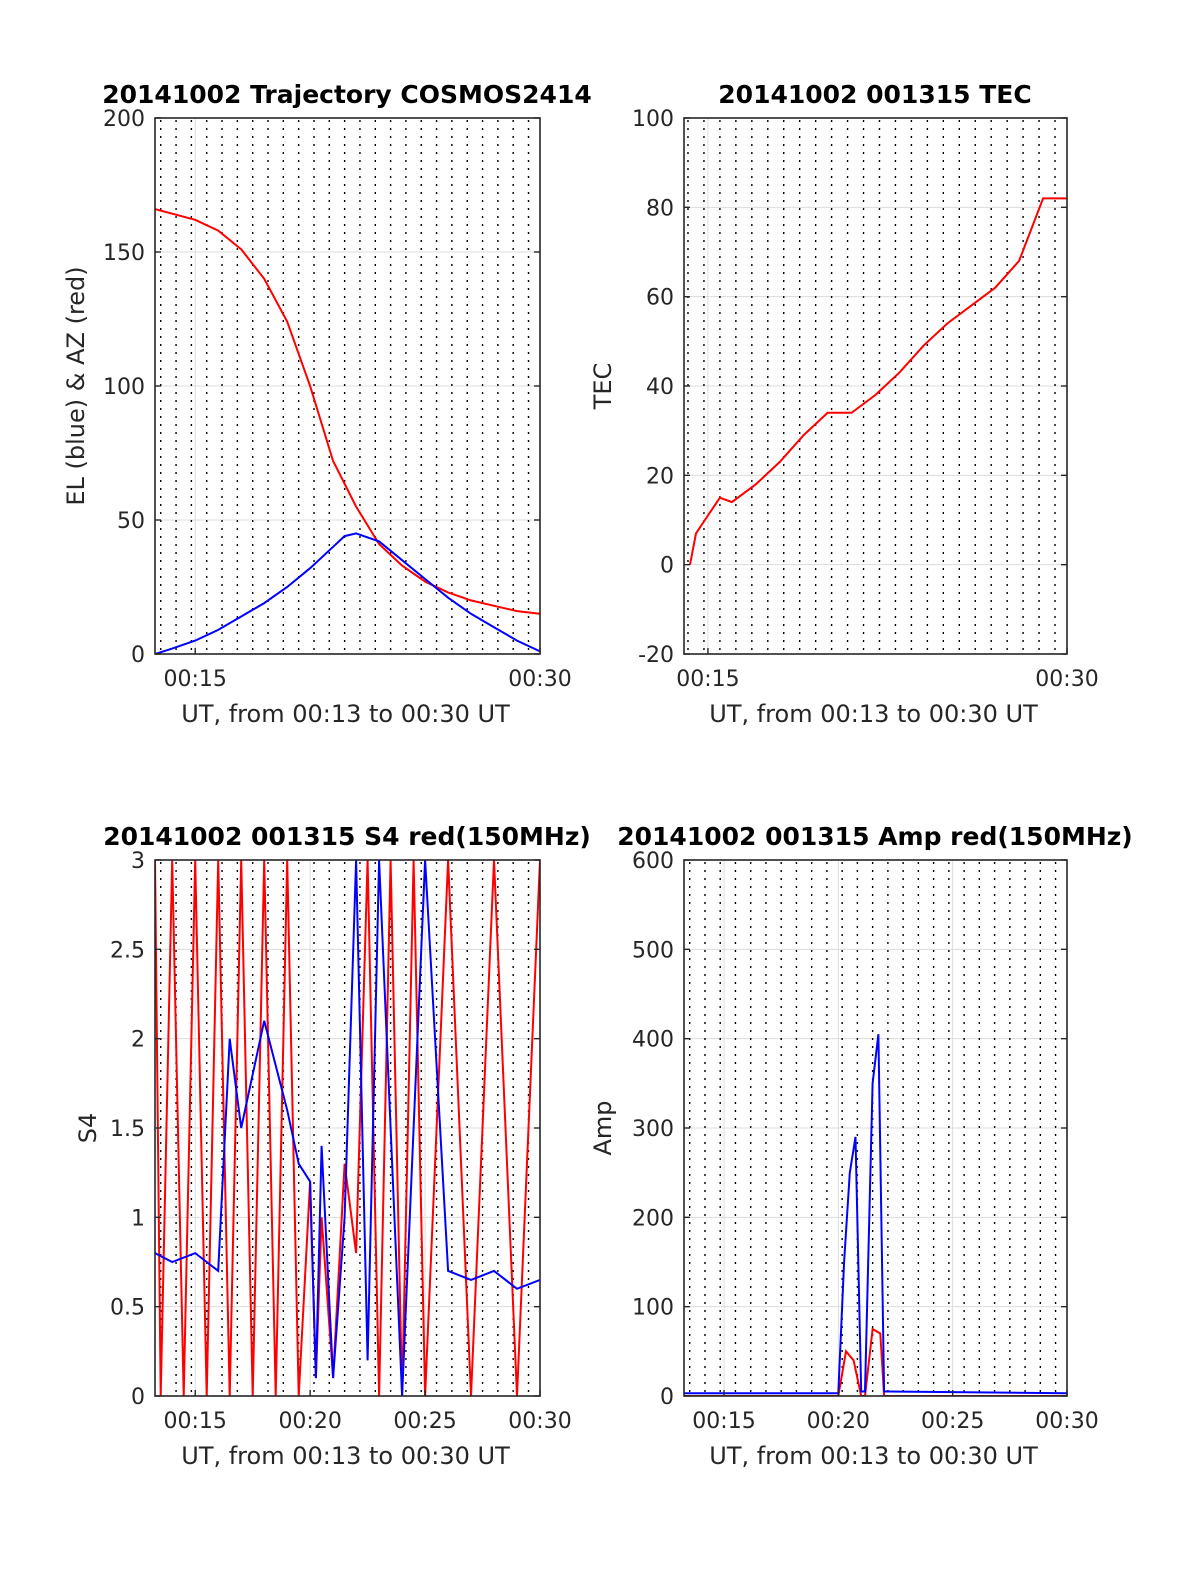 The height and width of the screenshot is (1575, 1200). What do you see at coordinates (76, 385) in the screenshot?
I see `y-axis-label: EL (blue) & AZ (red)` at bounding box center [76, 385].